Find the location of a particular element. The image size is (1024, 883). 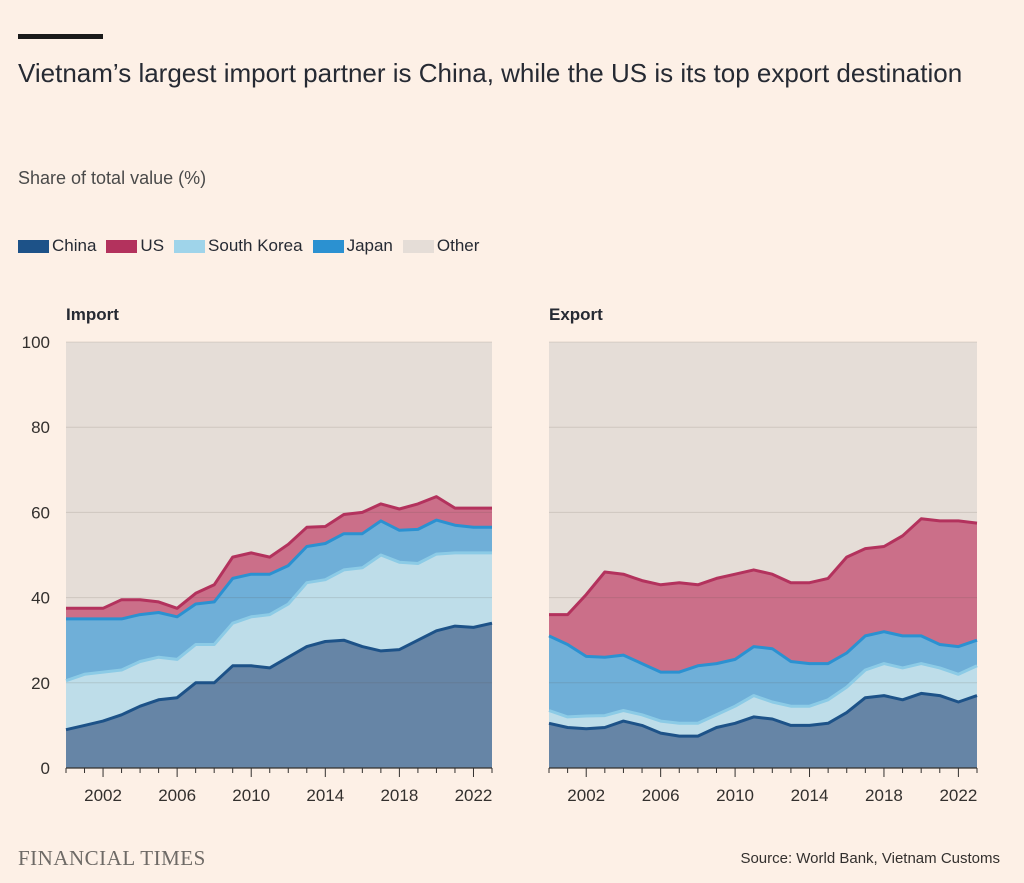

legend-item-south-korea: South Korea is located at coordinates (238, 246).